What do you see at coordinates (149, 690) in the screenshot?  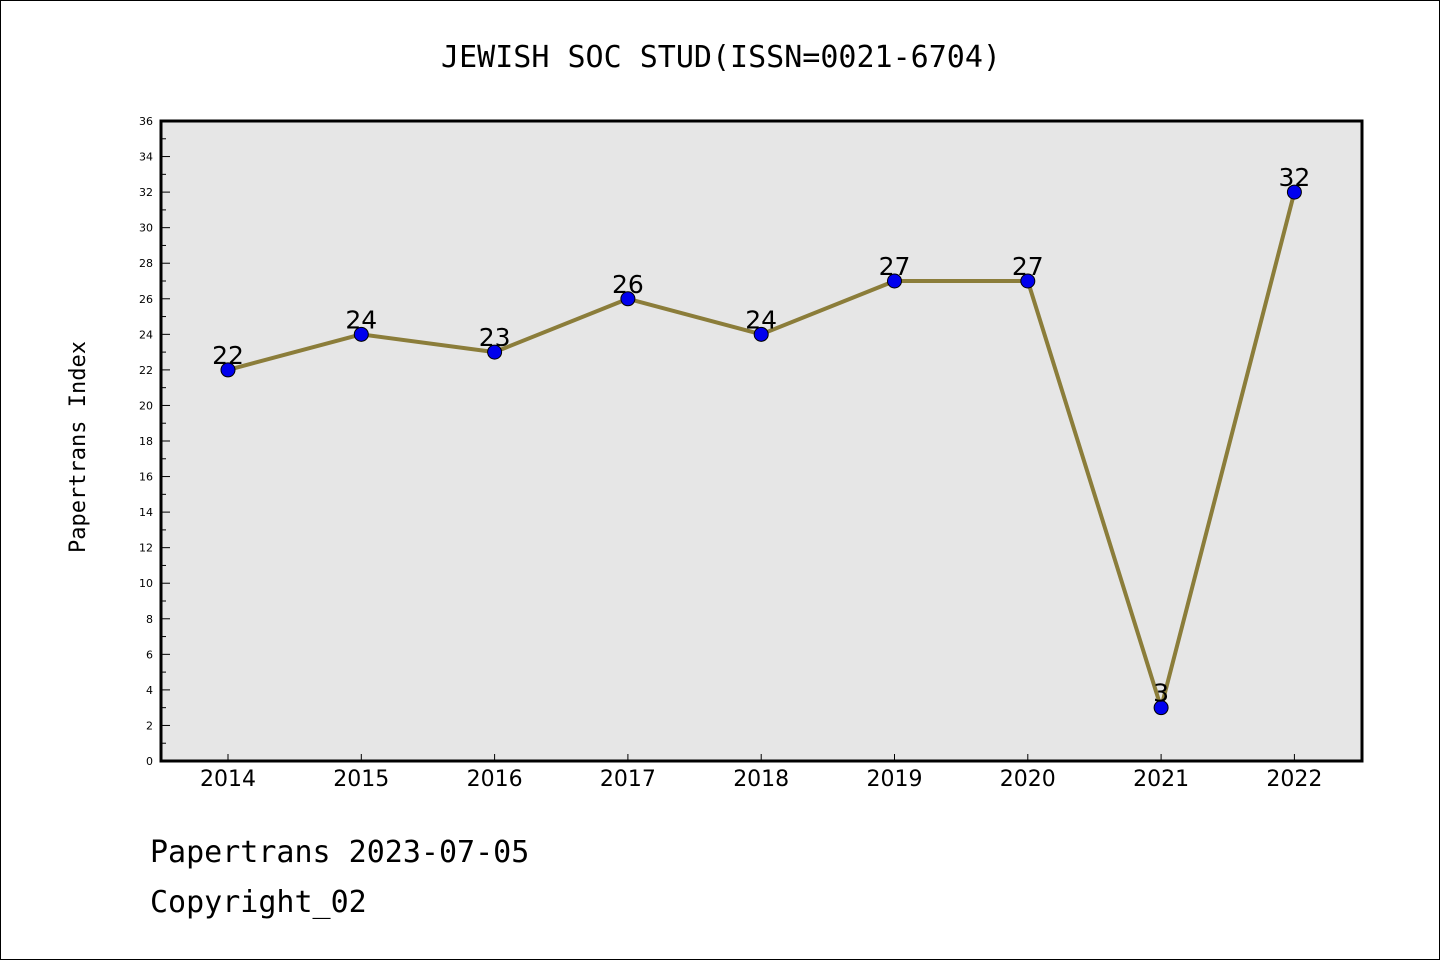 I see `y-tick-label: 4` at bounding box center [149, 690].